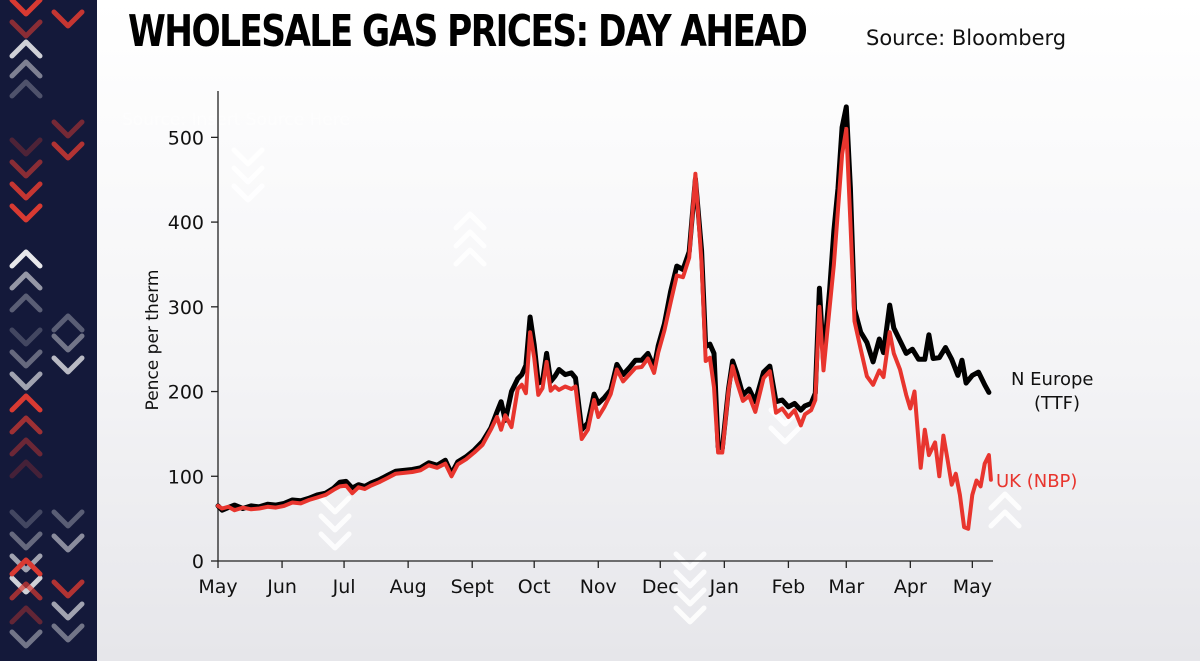 The height and width of the screenshot is (665, 1200). What do you see at coordinates (47, 324) in the screenshot?
I see `chevron-pattern` at bounding box center [47, 324].